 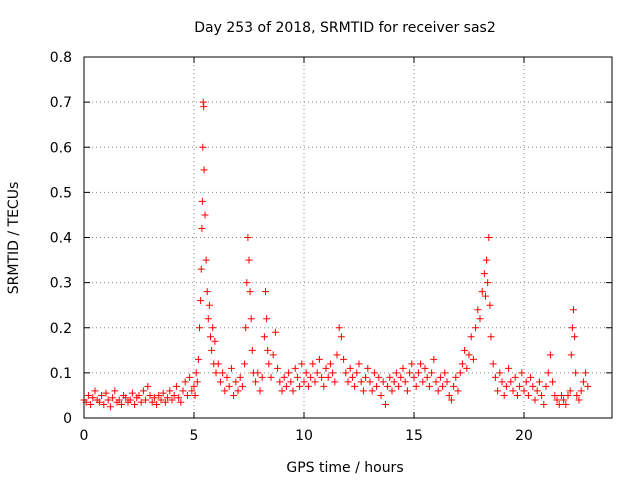 What do you see at coordinates (194, 436) in the screenshot?
I see `x-tick-label: 5` at bounding box center [194, 436].